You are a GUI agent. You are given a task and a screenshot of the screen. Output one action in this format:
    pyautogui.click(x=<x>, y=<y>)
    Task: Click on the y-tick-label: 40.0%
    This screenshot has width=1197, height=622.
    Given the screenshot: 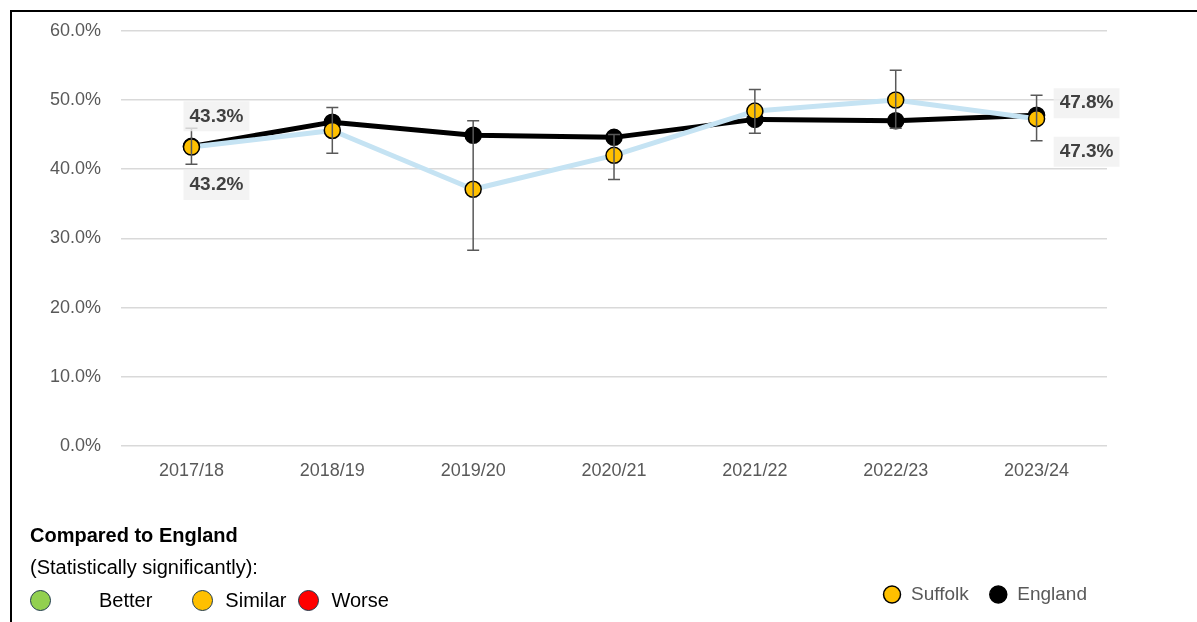 What is the action you would take?
    pyautogui.click(x=75, y=168)
    